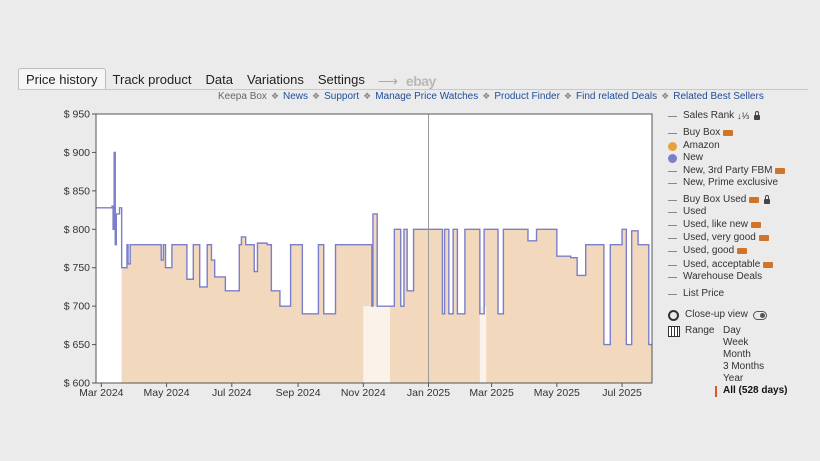  I want to click on tab-price-history: Price history, so click(62, 79).